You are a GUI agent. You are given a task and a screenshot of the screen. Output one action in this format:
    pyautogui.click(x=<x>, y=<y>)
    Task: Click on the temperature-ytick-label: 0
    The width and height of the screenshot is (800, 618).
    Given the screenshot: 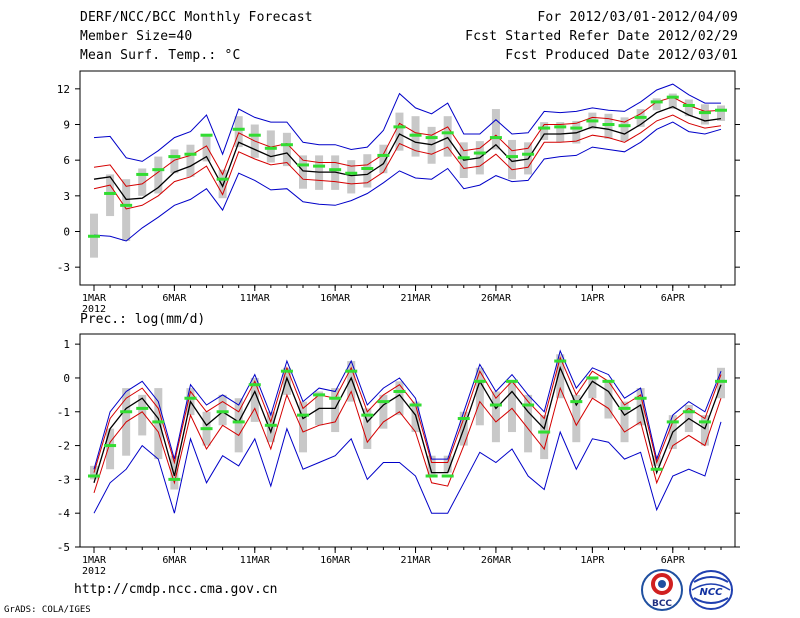 What is the action you would take?
    pyautogui.click(x=66, y=232)
    